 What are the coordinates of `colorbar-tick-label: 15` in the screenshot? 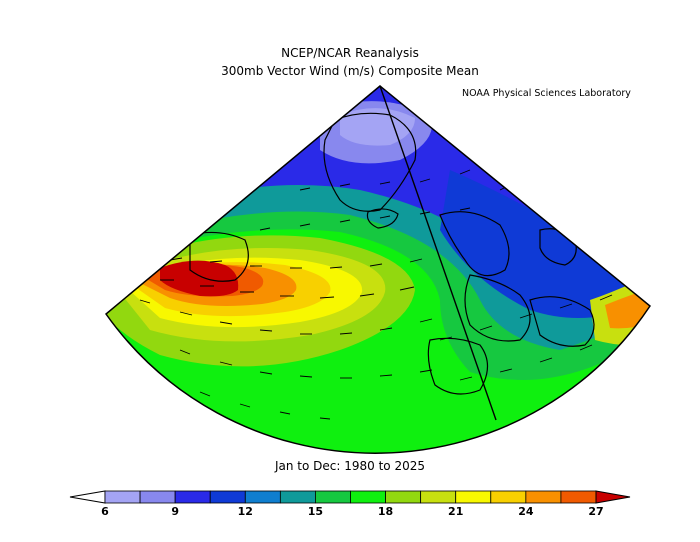 It's located at (315, 511).